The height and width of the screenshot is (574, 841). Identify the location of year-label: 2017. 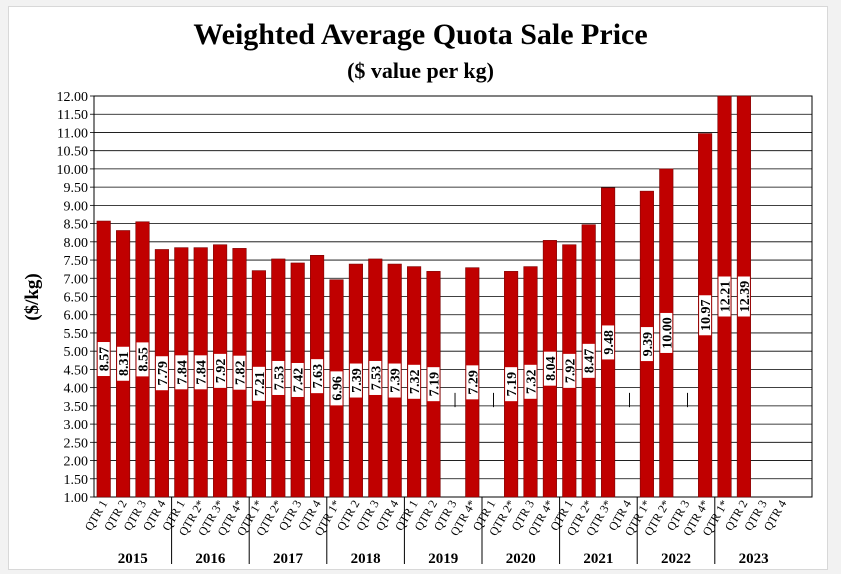
(288, 559).